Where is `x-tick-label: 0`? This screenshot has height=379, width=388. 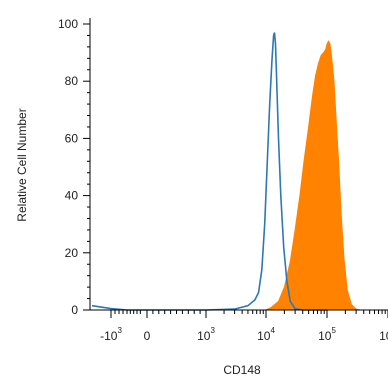
x-tick-label: 0 is located at coordinates (147, 336).